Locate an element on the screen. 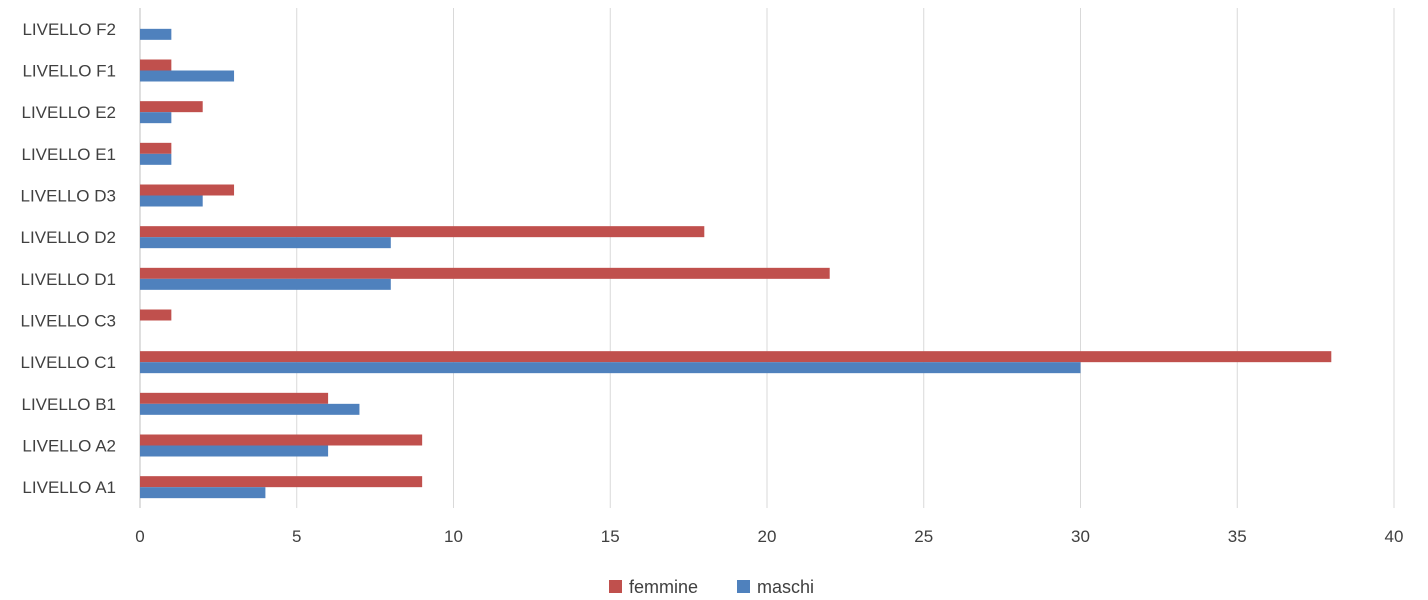 This screenshot has width=1428, height=600. category-label: LIVELLO C1 is located at coordinates (68, 362).